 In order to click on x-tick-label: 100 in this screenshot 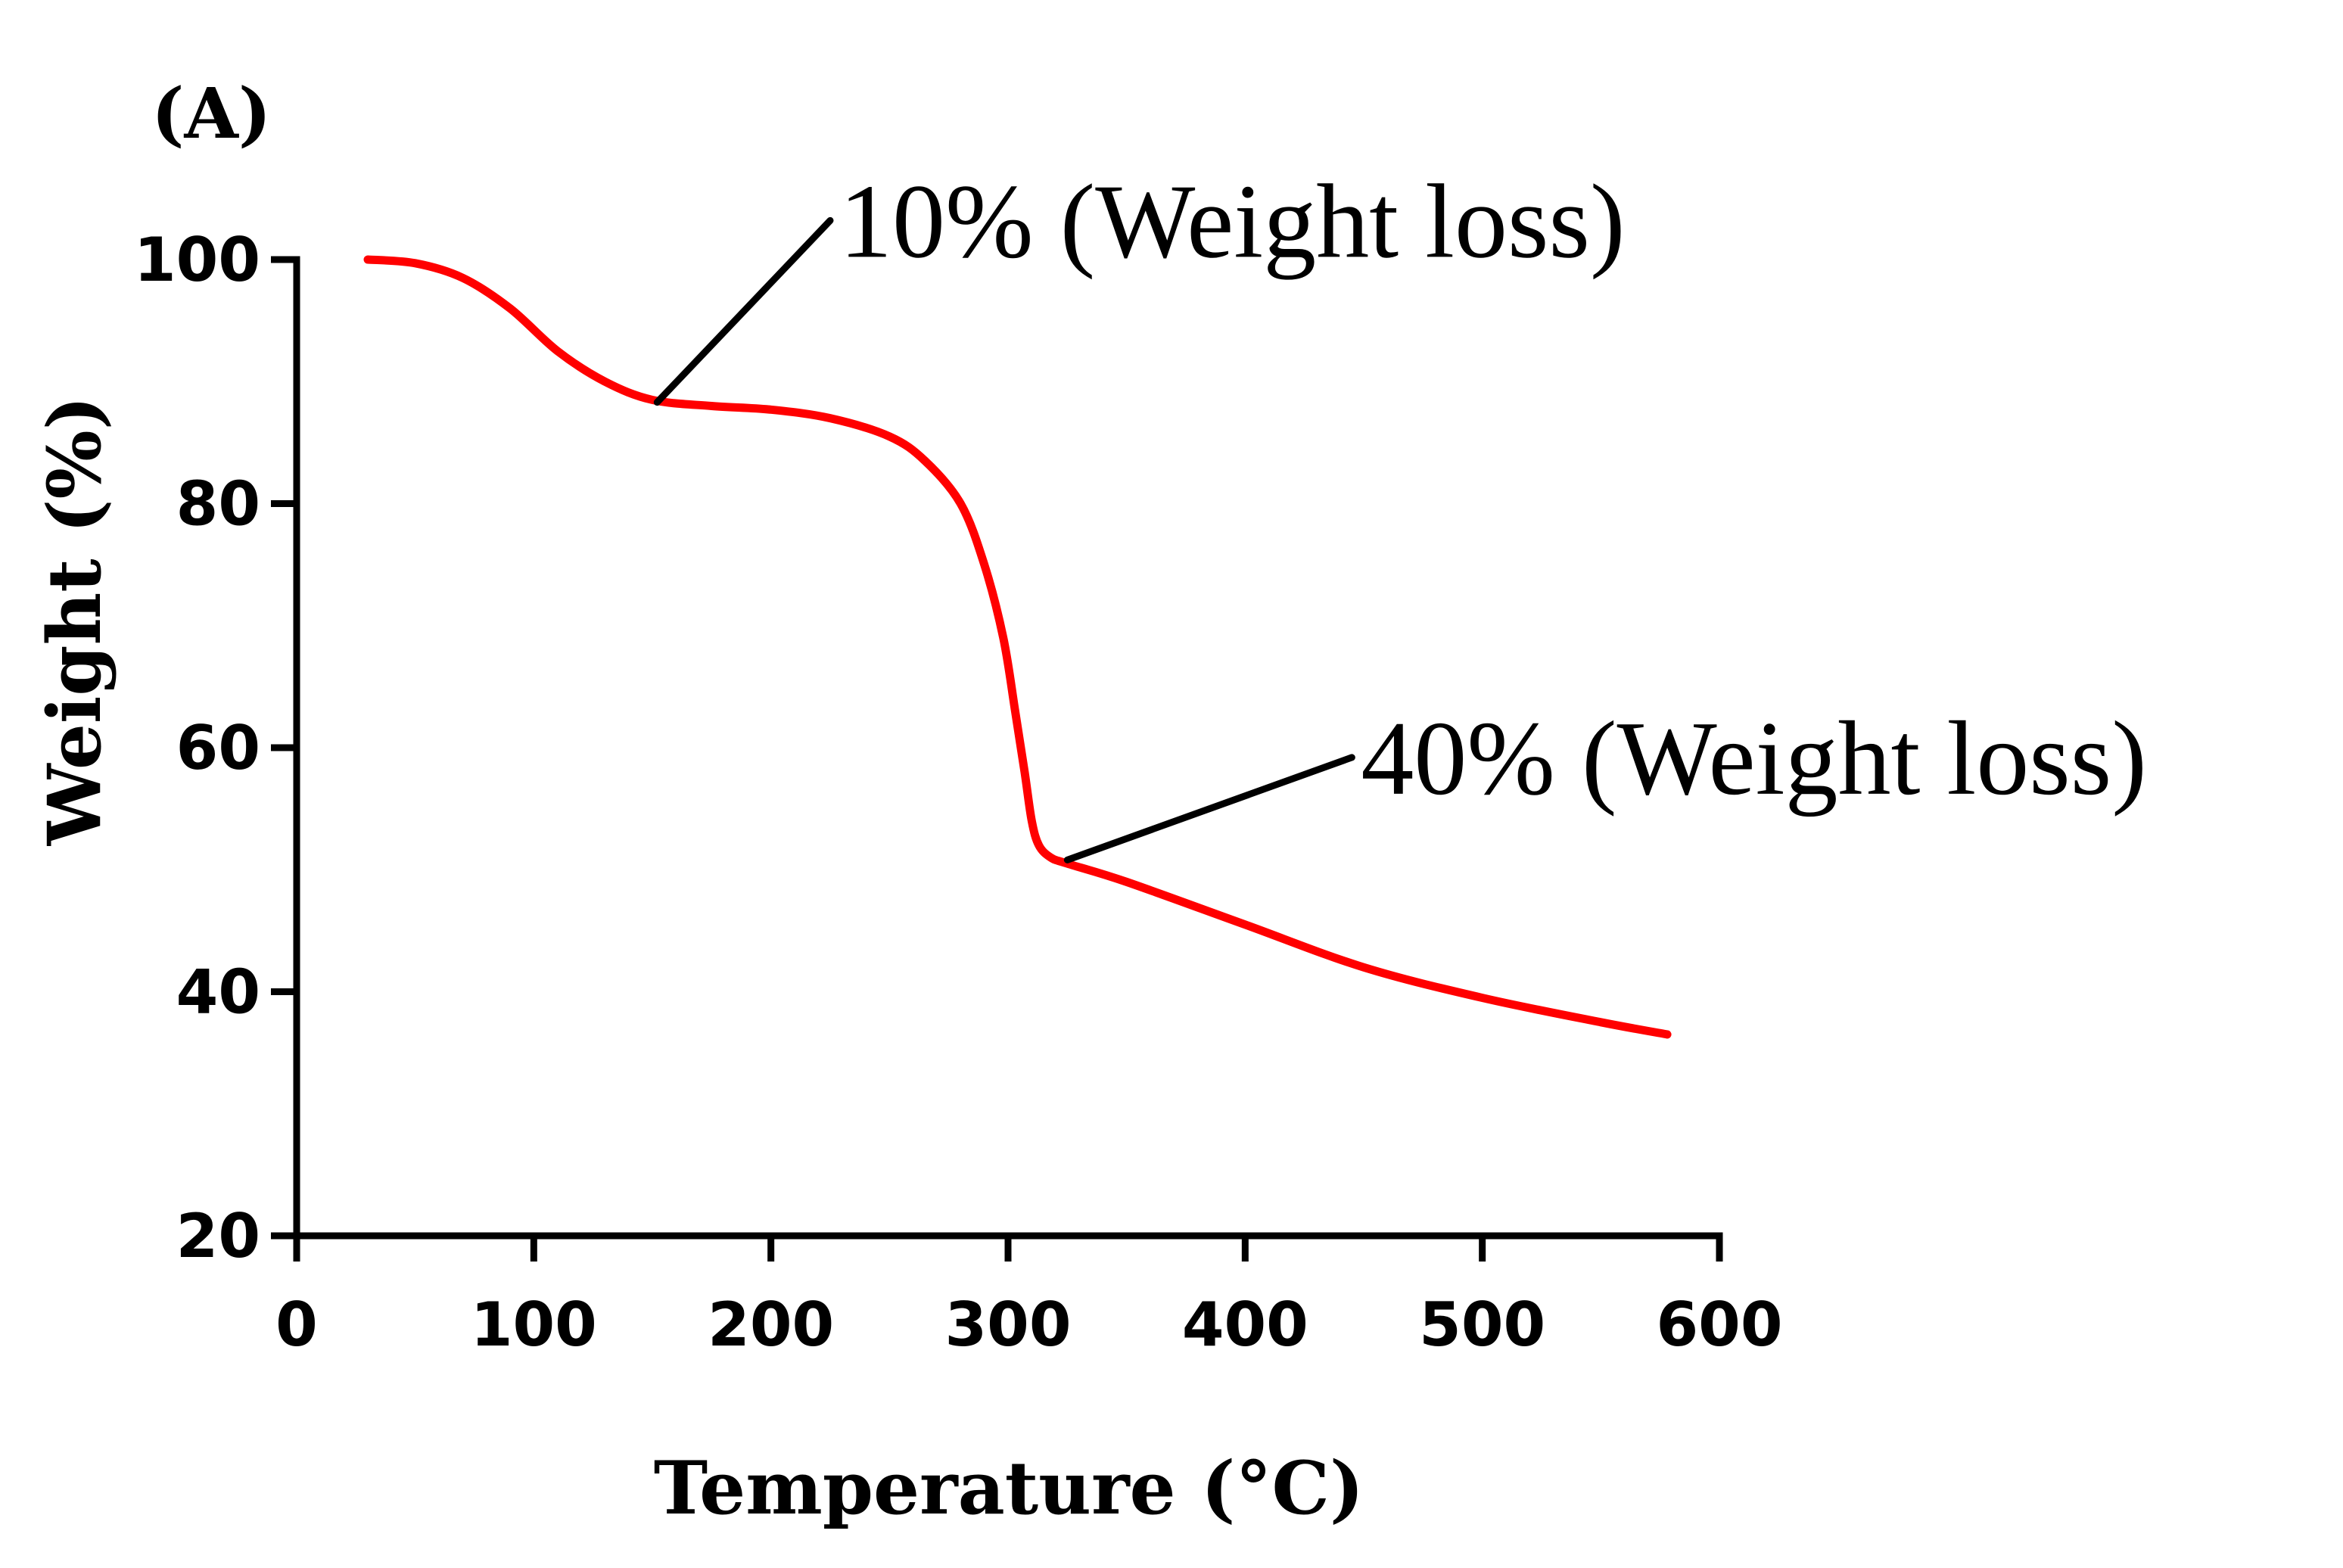, I will do `click(534, 1325)`.